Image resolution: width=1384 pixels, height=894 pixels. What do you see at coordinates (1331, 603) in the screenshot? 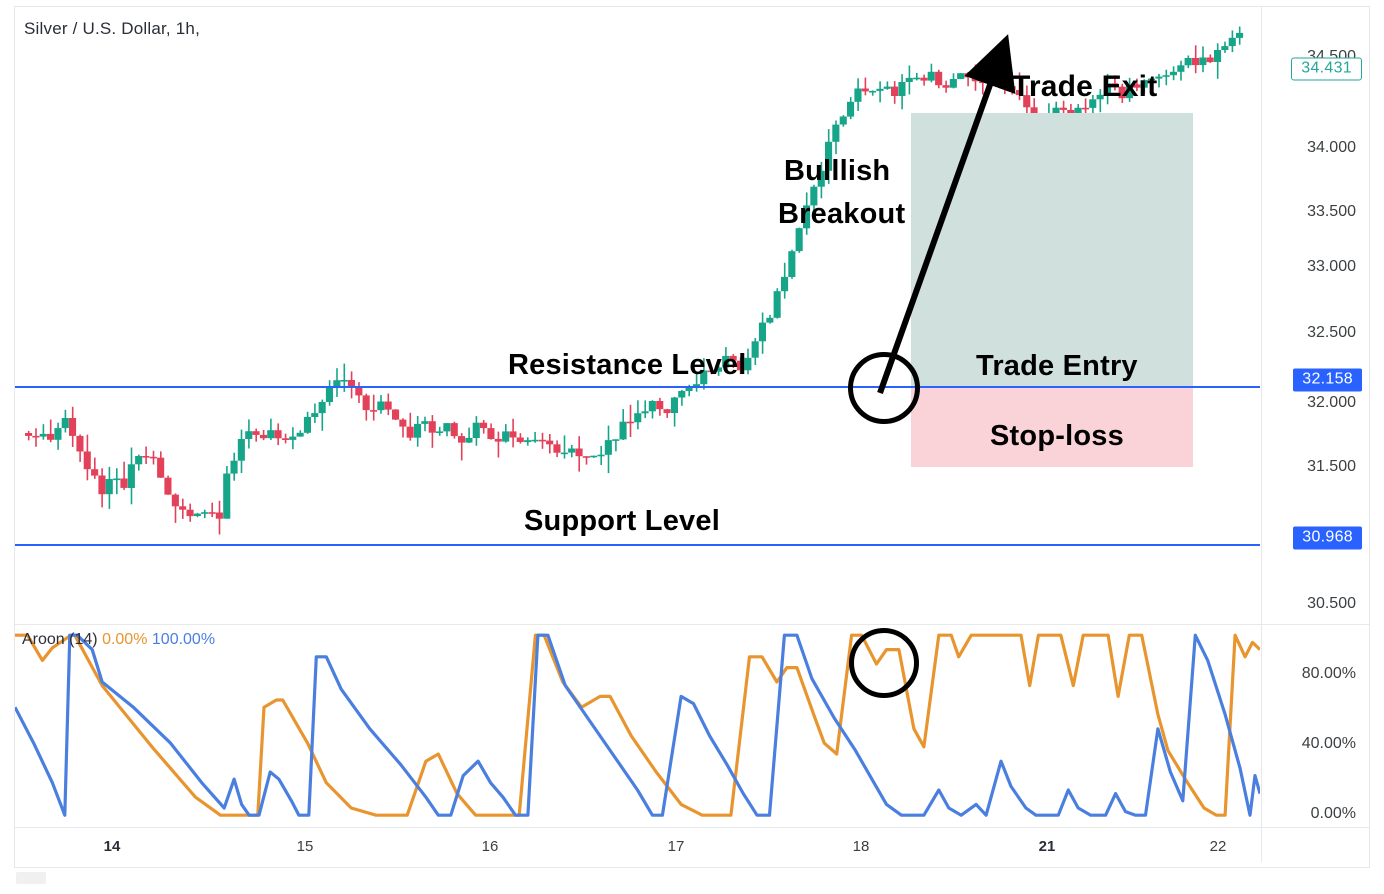
I see `price-tick-30500: 30.500` at bounding box center [1331, 603].